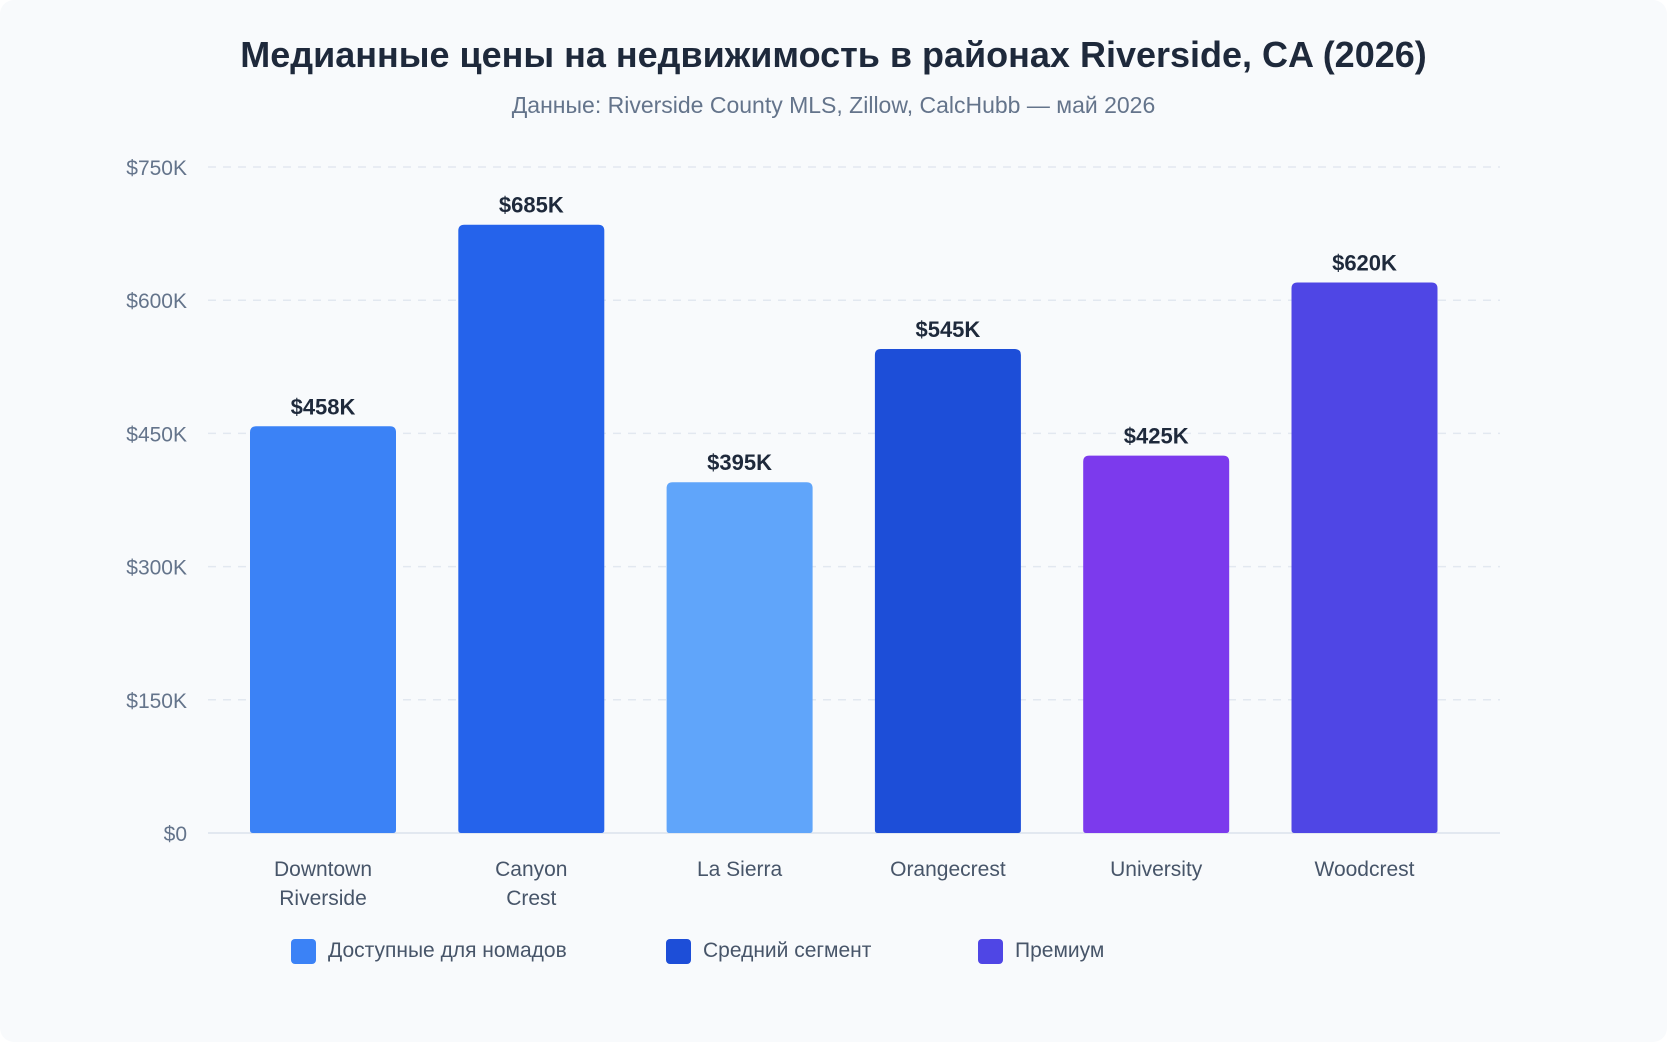  I want to click on legend-swatch-mid-segment, so click(678, 951).